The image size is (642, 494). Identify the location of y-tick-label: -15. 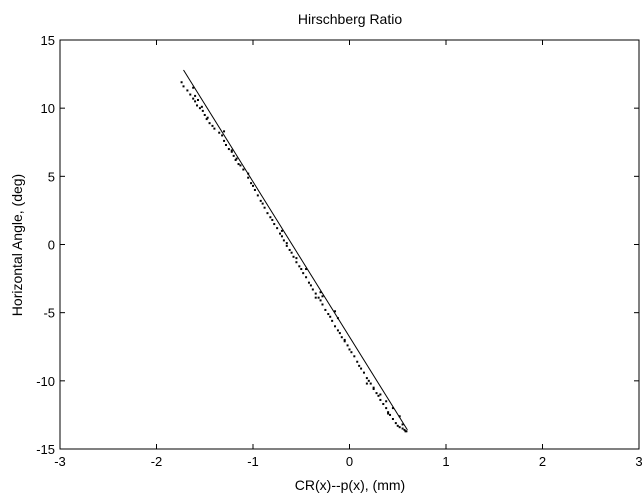
(45, 449).